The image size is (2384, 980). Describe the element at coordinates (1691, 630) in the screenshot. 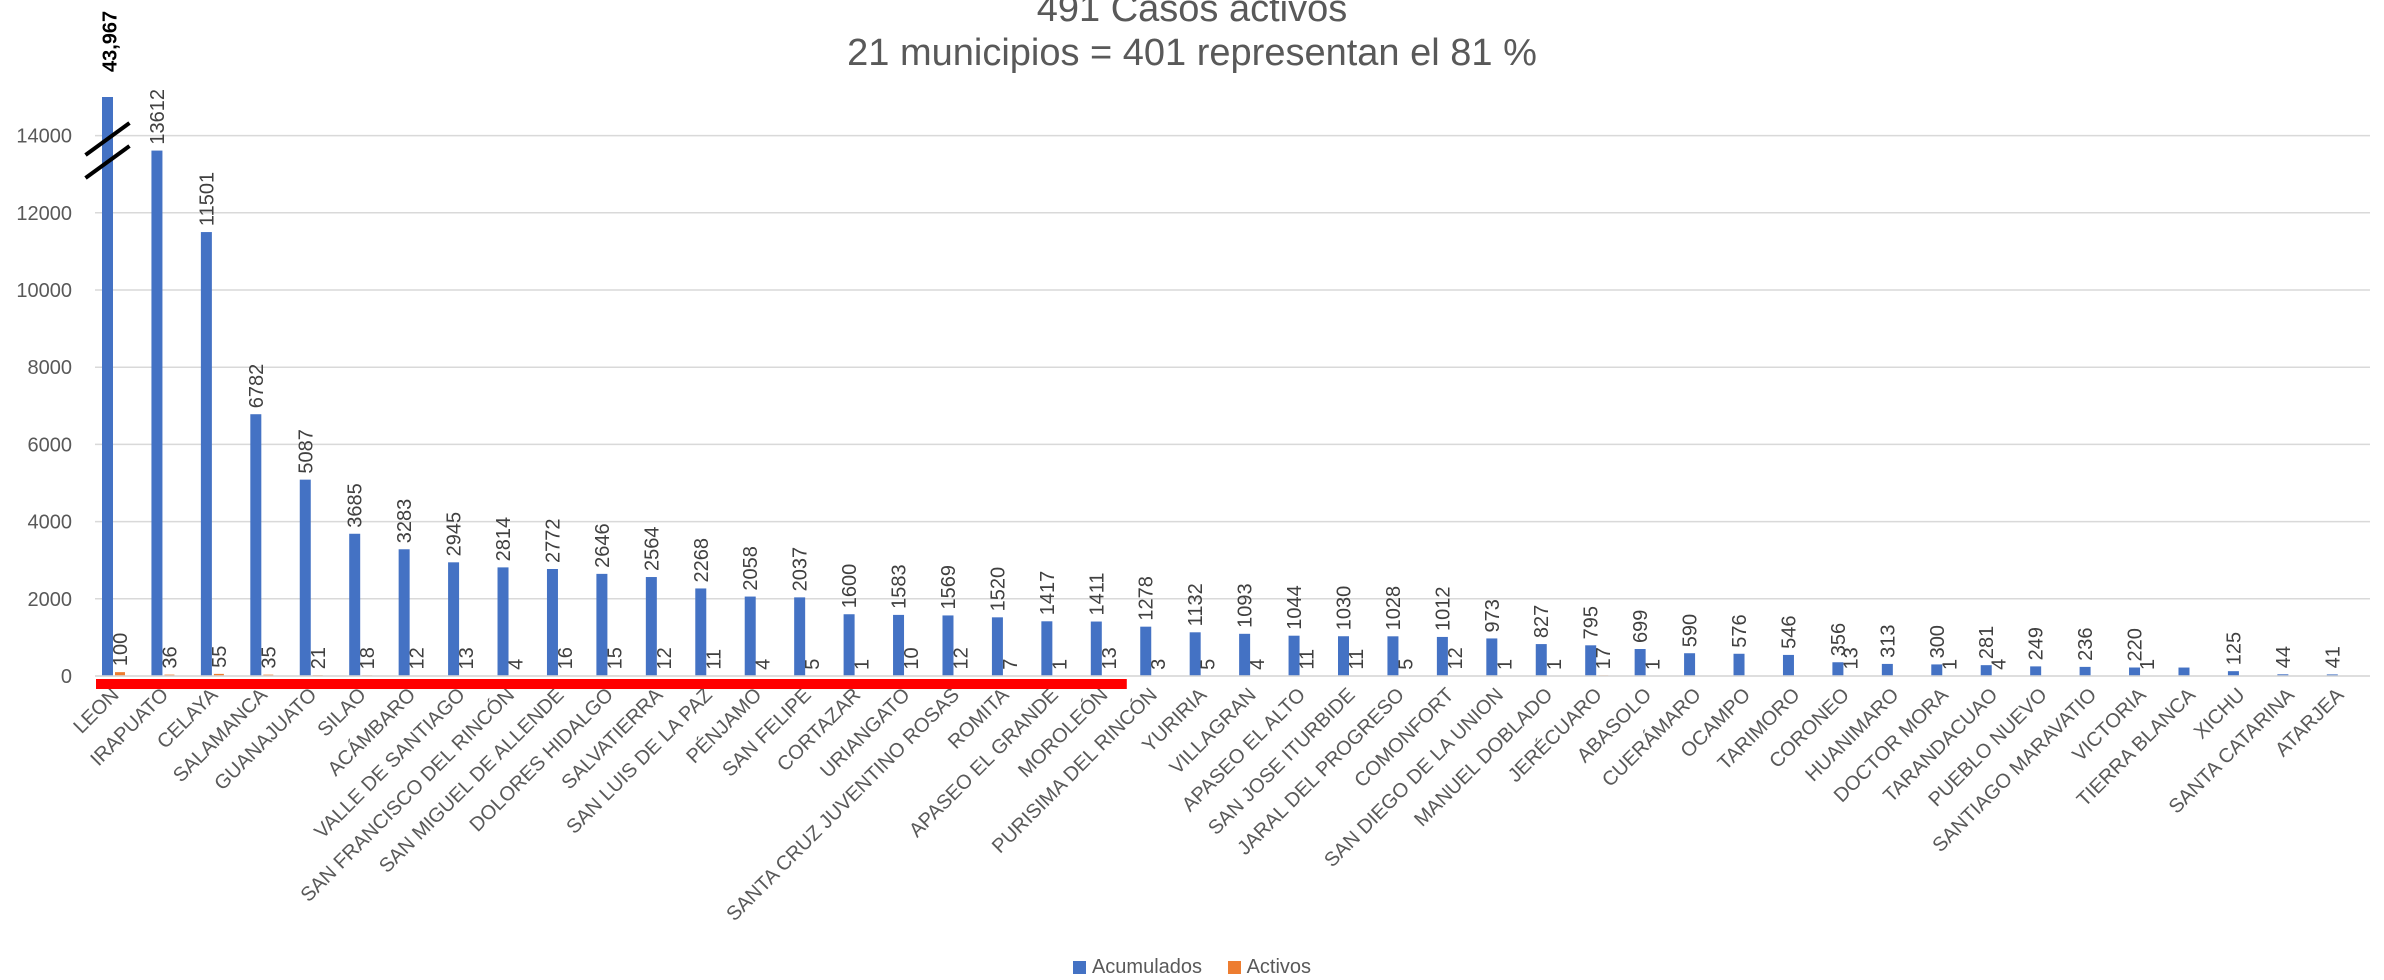

I see `data-label-acumulados: 590` at that location.